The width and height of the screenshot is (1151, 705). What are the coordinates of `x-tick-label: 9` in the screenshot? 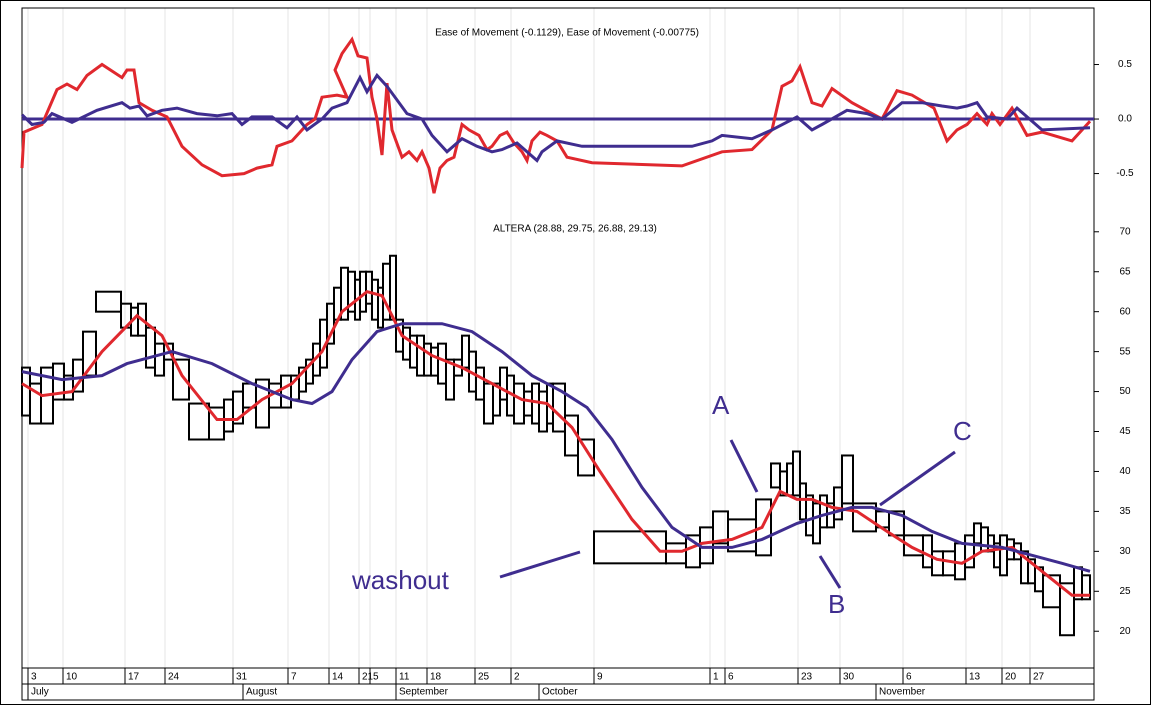 It's located at (600, 677).